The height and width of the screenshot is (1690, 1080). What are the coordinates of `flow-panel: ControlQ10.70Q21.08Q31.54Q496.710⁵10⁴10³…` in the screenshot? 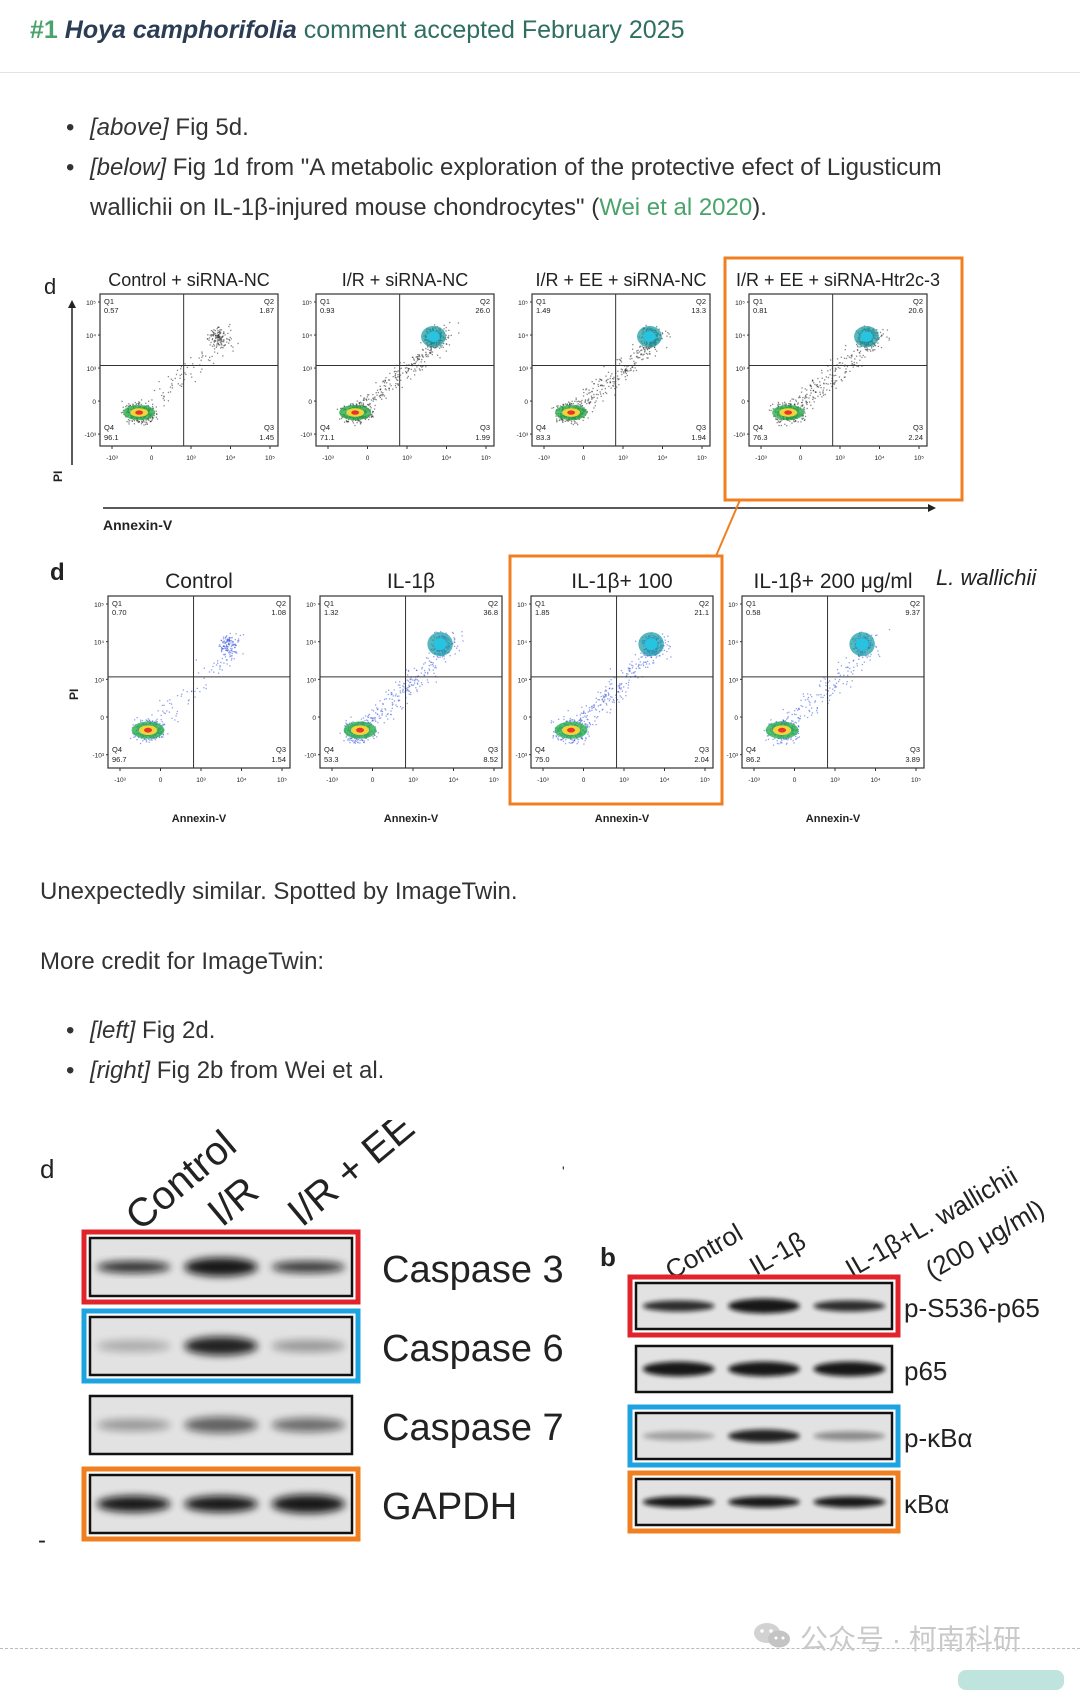 It's located at (191, 697).